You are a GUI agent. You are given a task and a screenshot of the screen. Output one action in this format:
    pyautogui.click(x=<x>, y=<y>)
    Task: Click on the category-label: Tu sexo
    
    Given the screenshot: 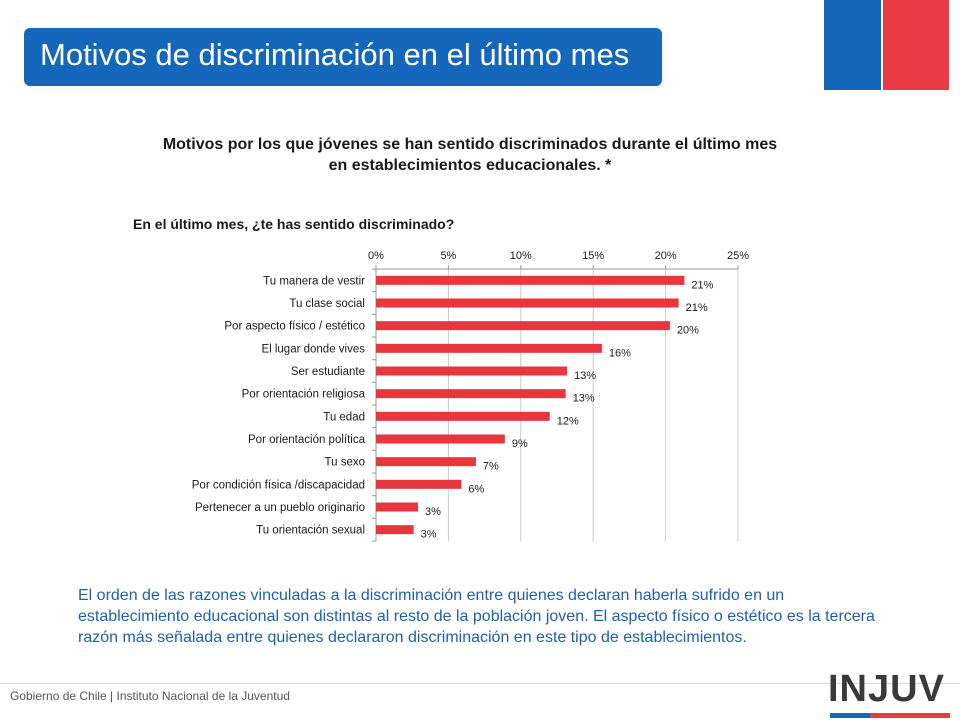 What is the action you would take?
    pyautogui.click(x=345, y=463)
    